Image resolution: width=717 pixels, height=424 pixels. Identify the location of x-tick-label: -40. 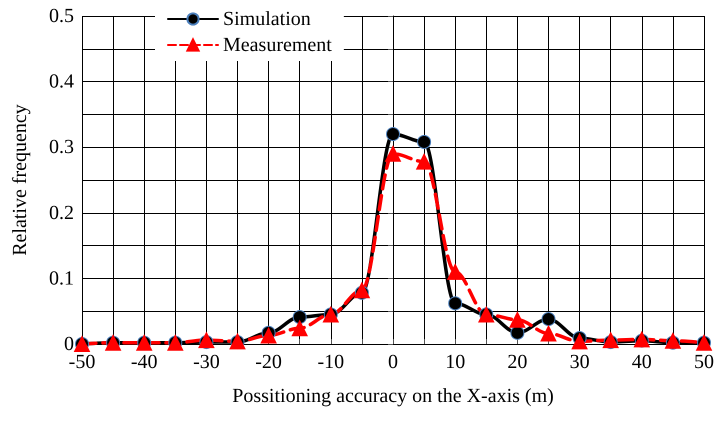
(144, 362).